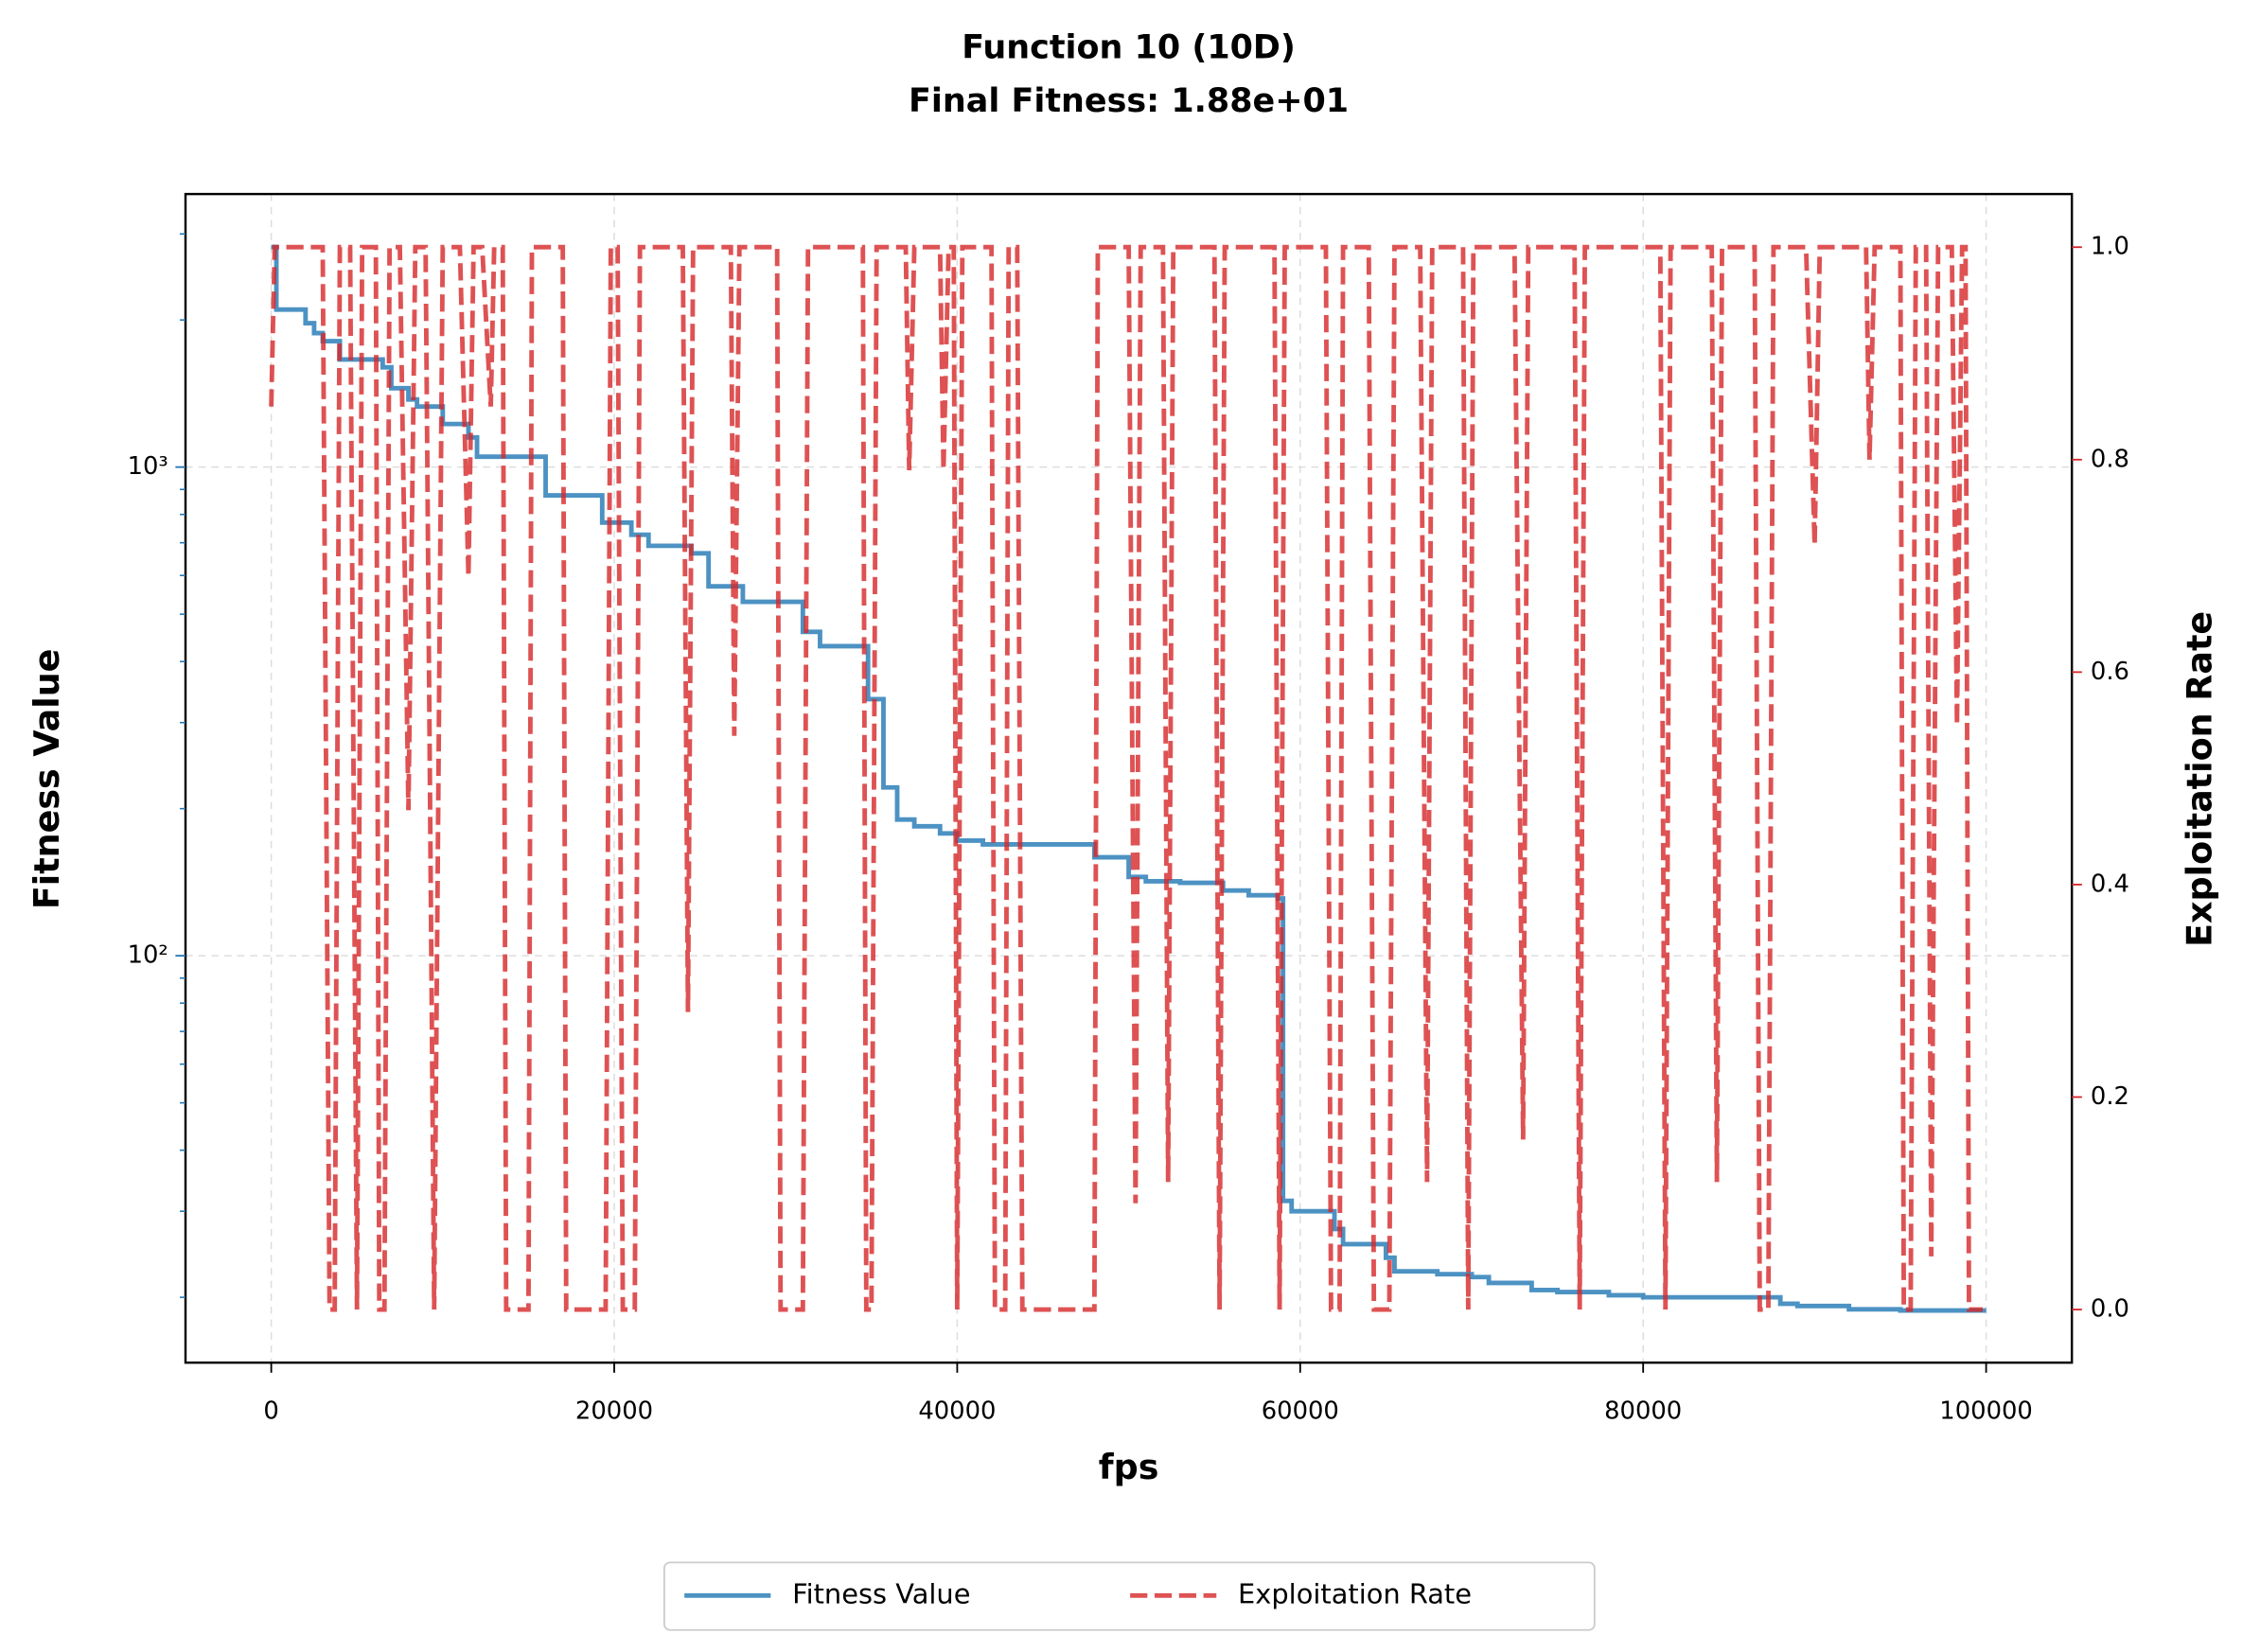 The image size is (2243, 1652). I want to click on chart-subtitle: Final Fitness: 1.88e+01, so click(1129, 101).